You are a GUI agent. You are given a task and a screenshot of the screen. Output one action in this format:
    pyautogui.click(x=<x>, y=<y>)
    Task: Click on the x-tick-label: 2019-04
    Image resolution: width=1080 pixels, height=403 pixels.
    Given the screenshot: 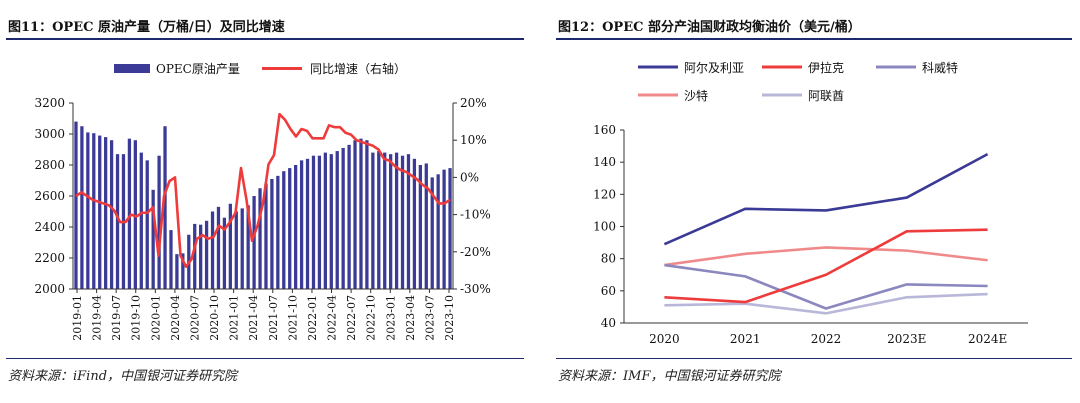 What is the action you would take?
    pyautogui.click(x=97, y=318)
    